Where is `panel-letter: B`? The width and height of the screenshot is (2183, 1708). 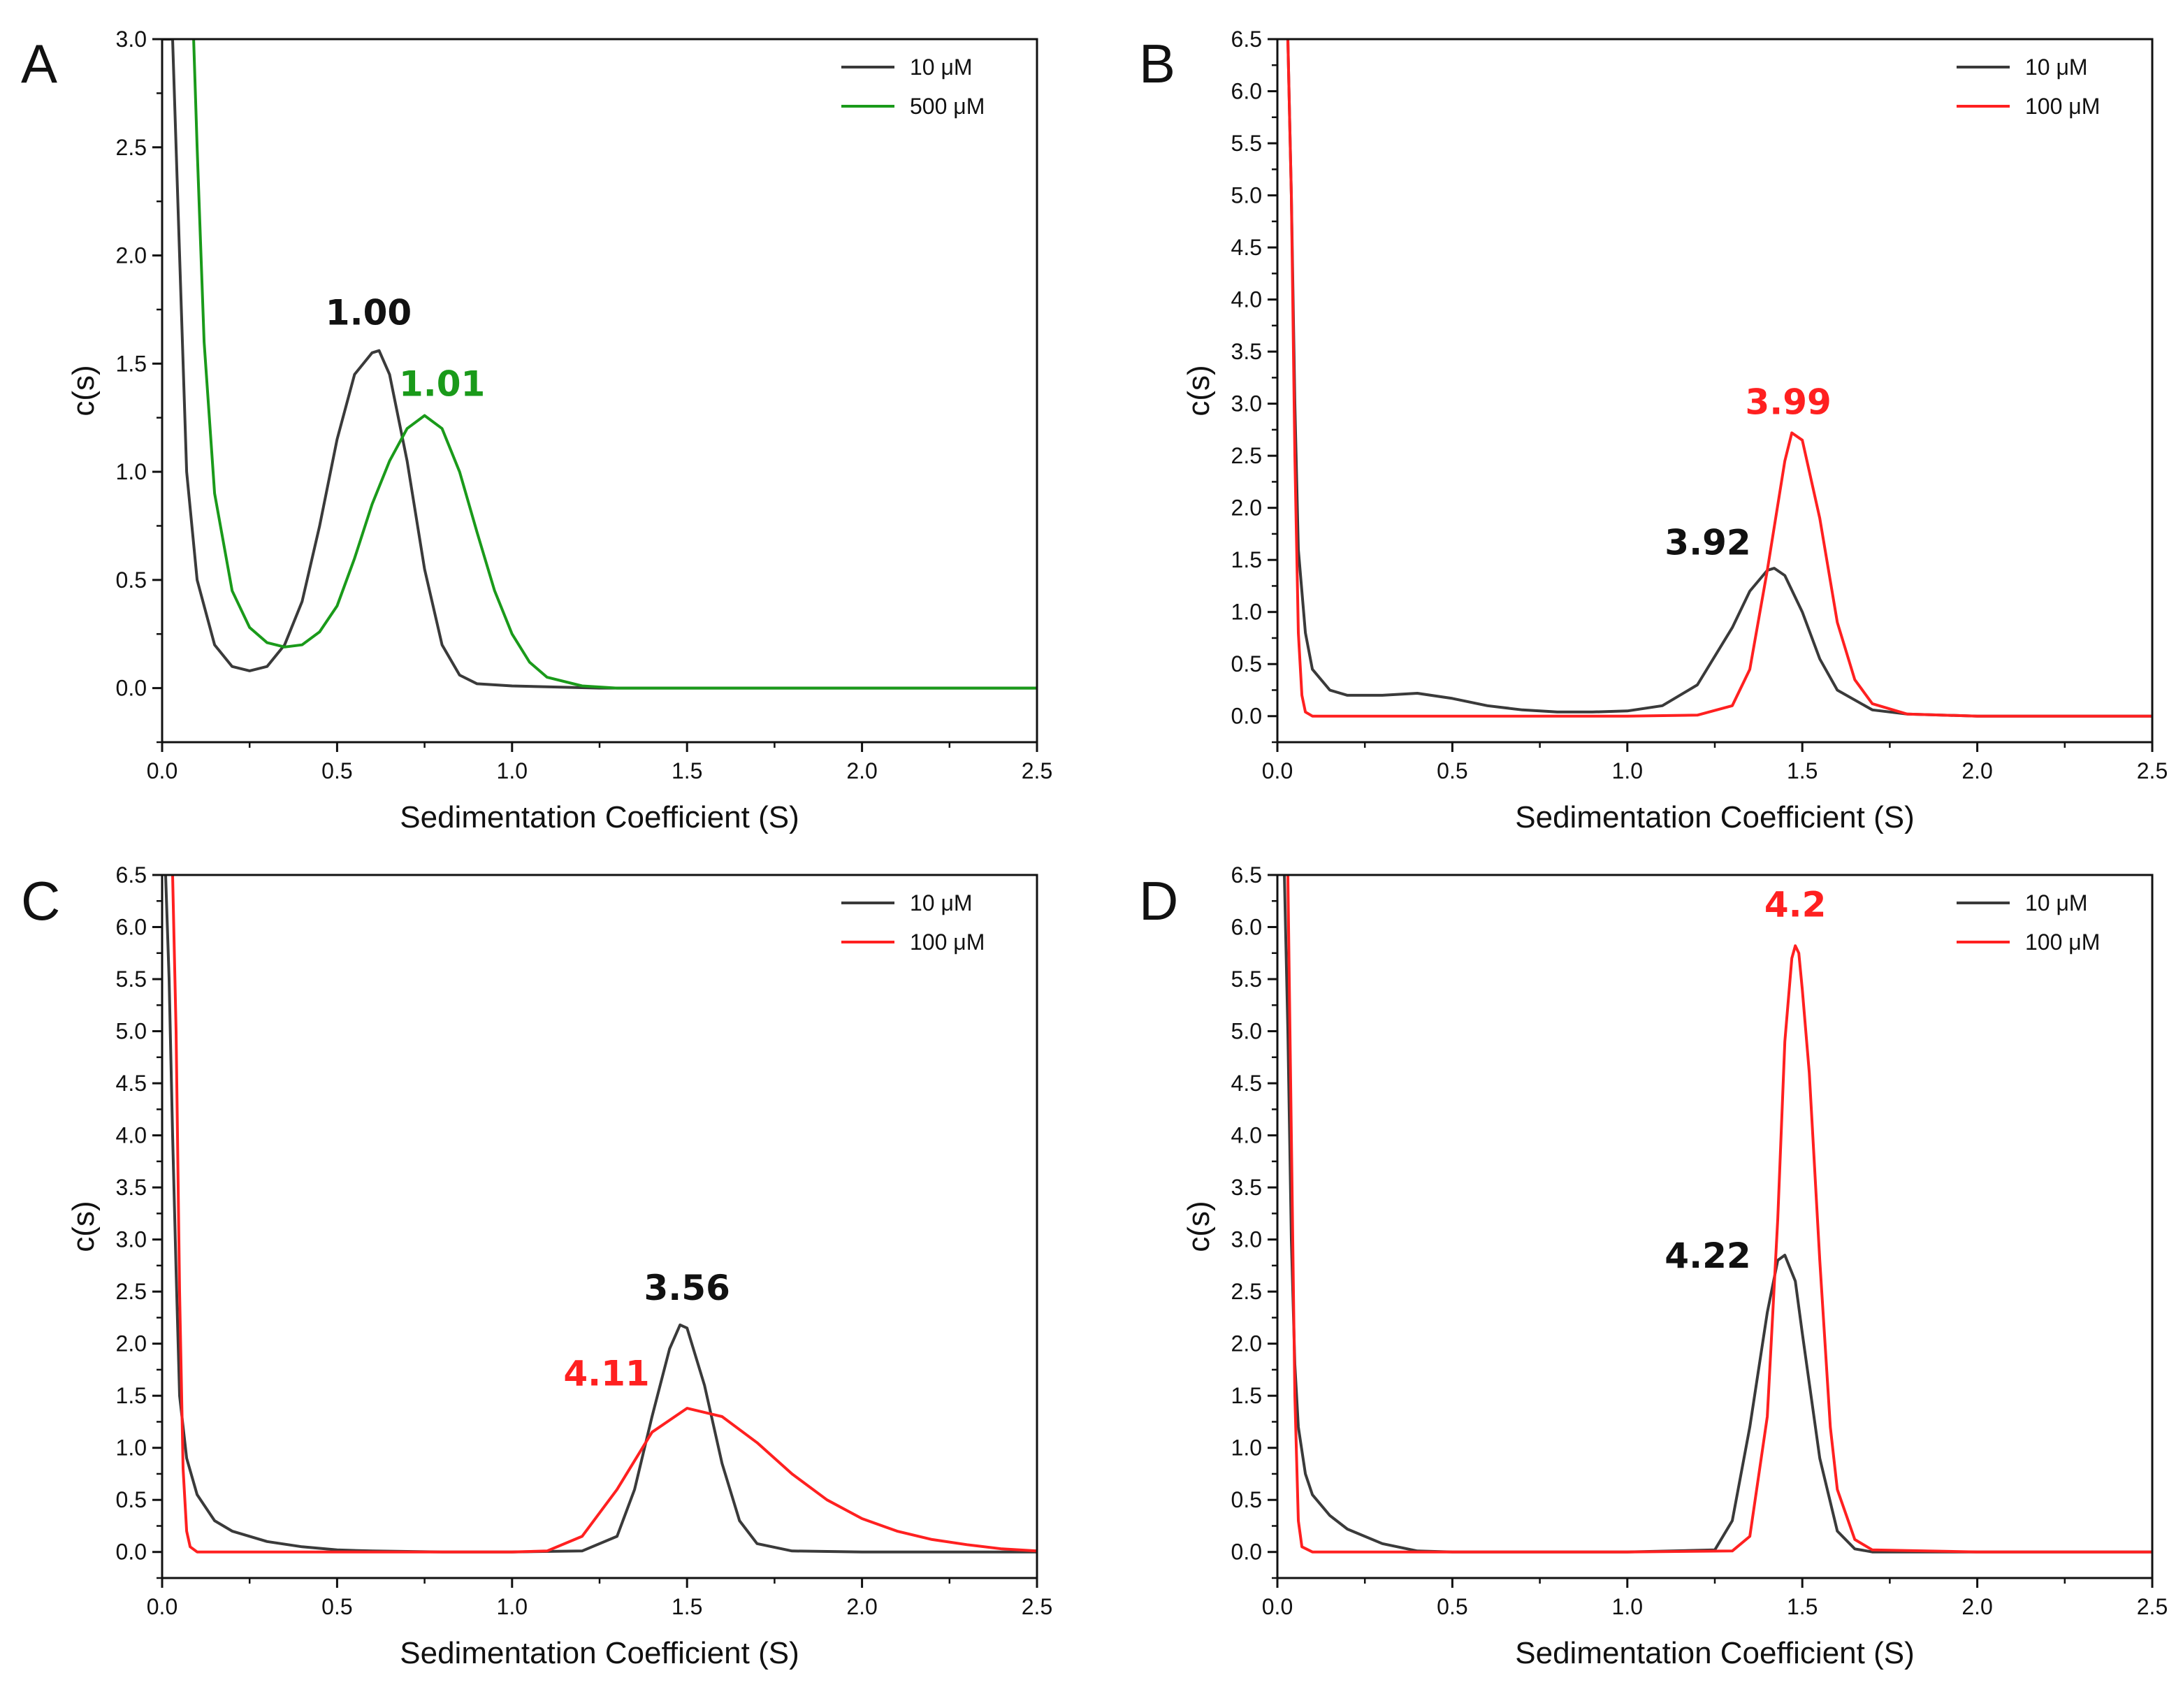 panel-letter: B is located at coordinates (1157, 63).